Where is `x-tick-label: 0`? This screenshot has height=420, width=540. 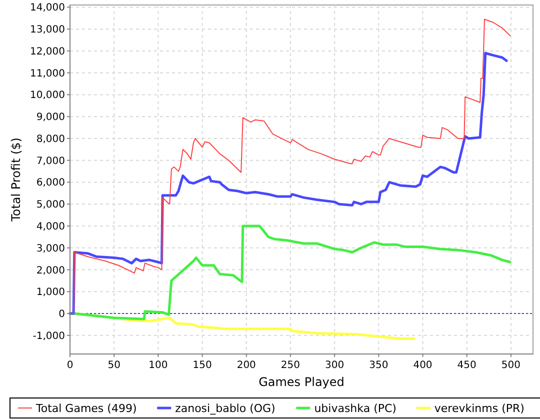
x-tick-label: 0 is located at coordinates (70, 365).